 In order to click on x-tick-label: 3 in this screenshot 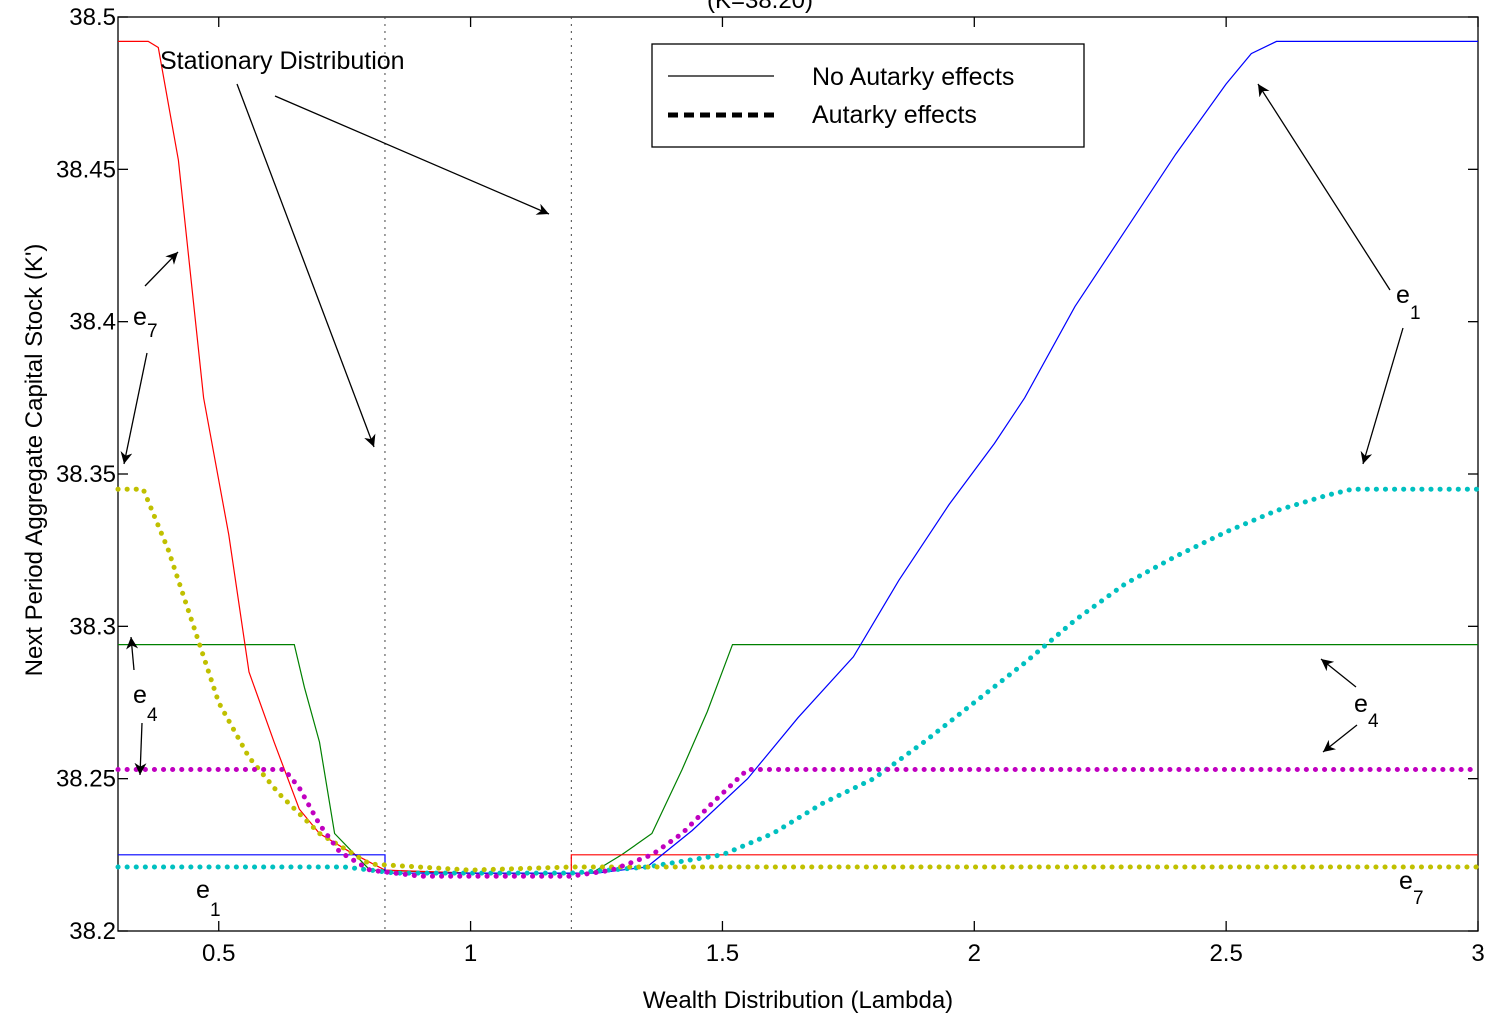, I will do `click(1477, 953)`.